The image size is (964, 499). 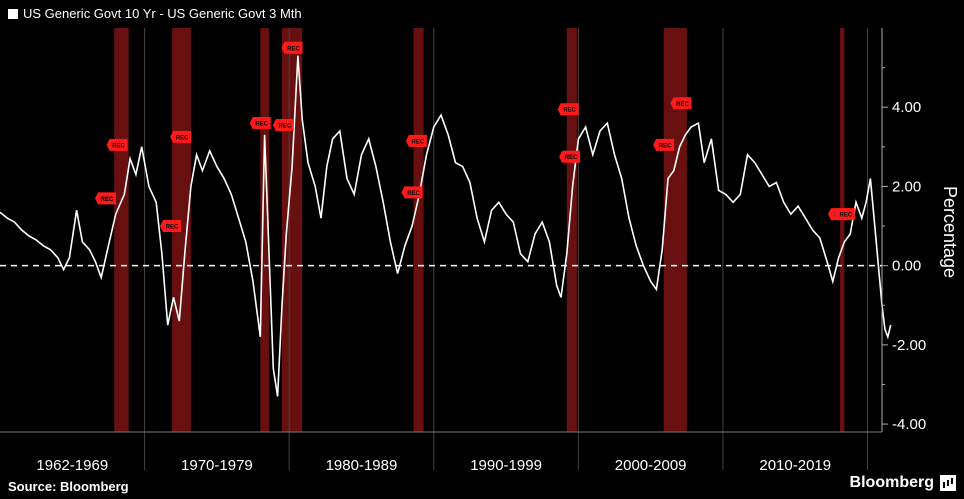 I want to click on x-tick-label: 2010-2019, so click(x=795, y=465).